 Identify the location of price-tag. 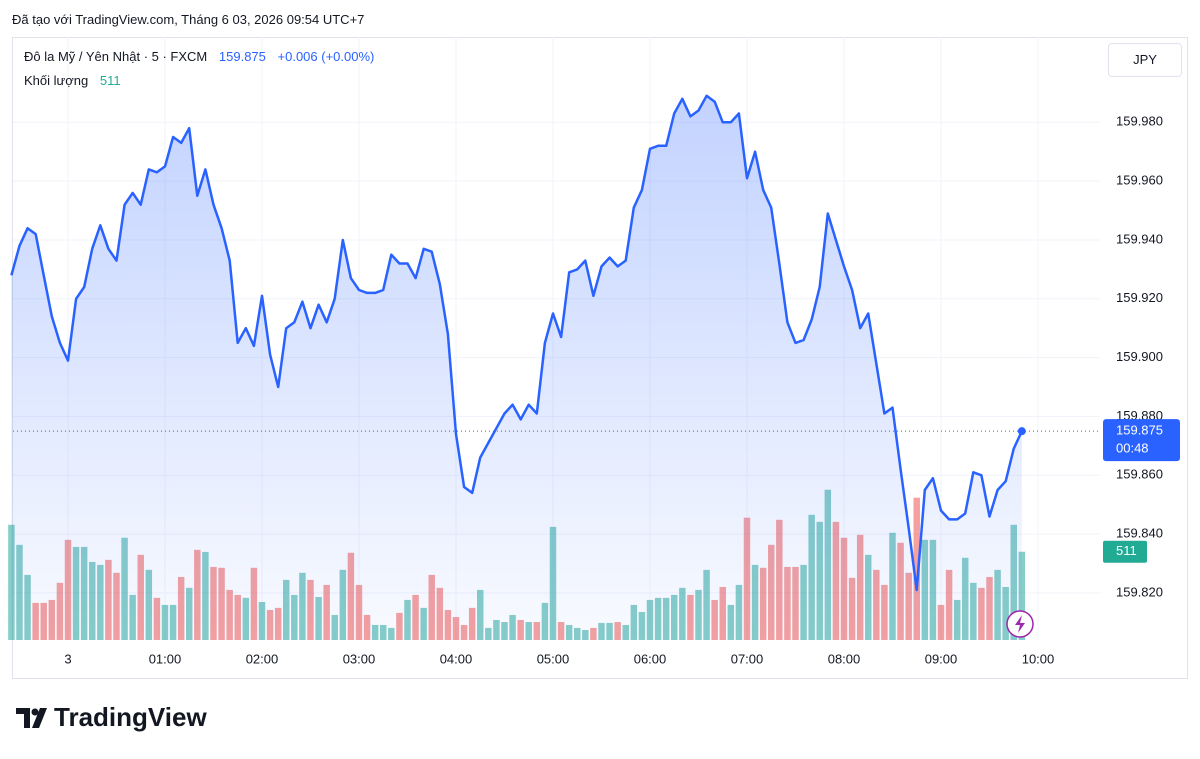
(1141, 440).